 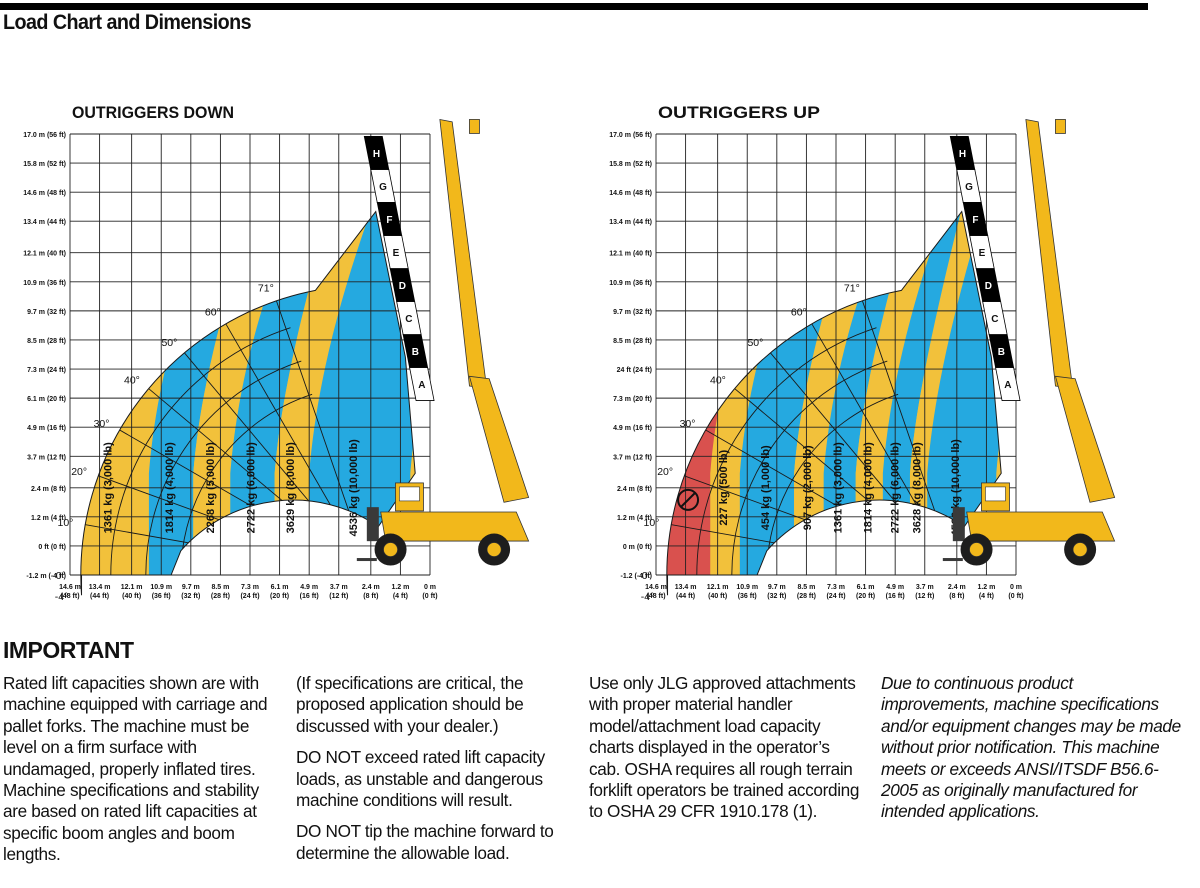 What do you see at coordinates (44, 222) in the screenshot?
I see `y-tick-label: 13.4 m (44 ft)` at bounding box center [44, 222].